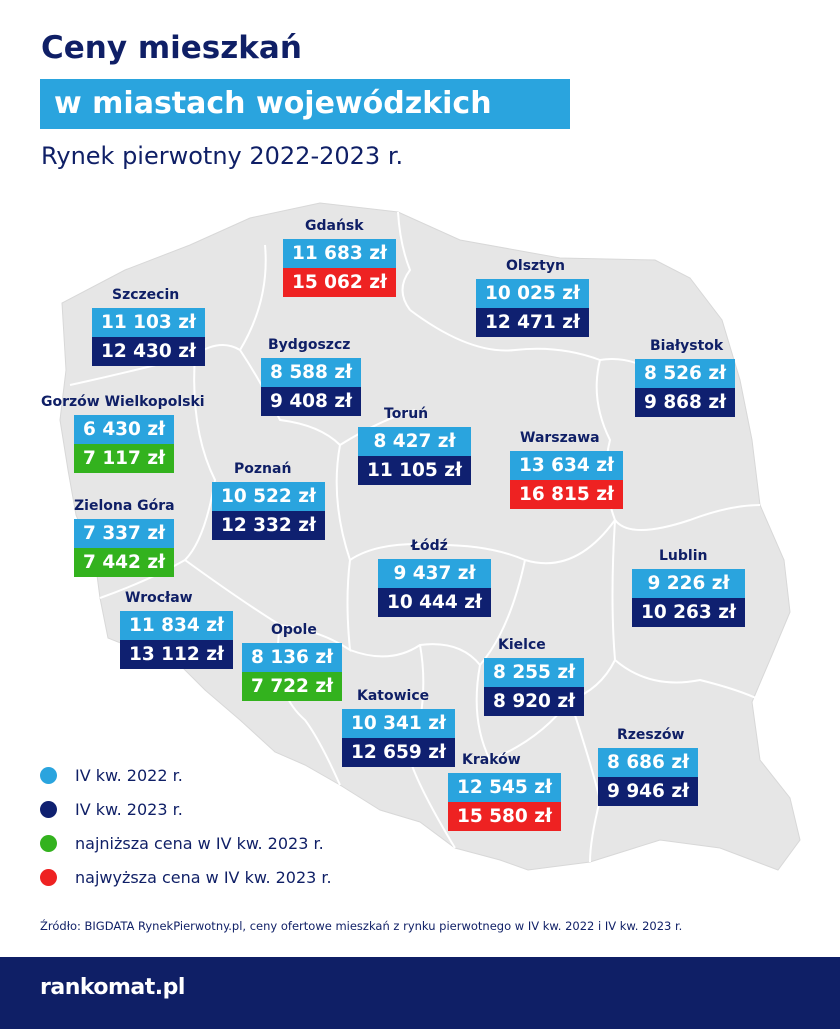  I want to click on city-name: Gdańsk, so click(334, 226).